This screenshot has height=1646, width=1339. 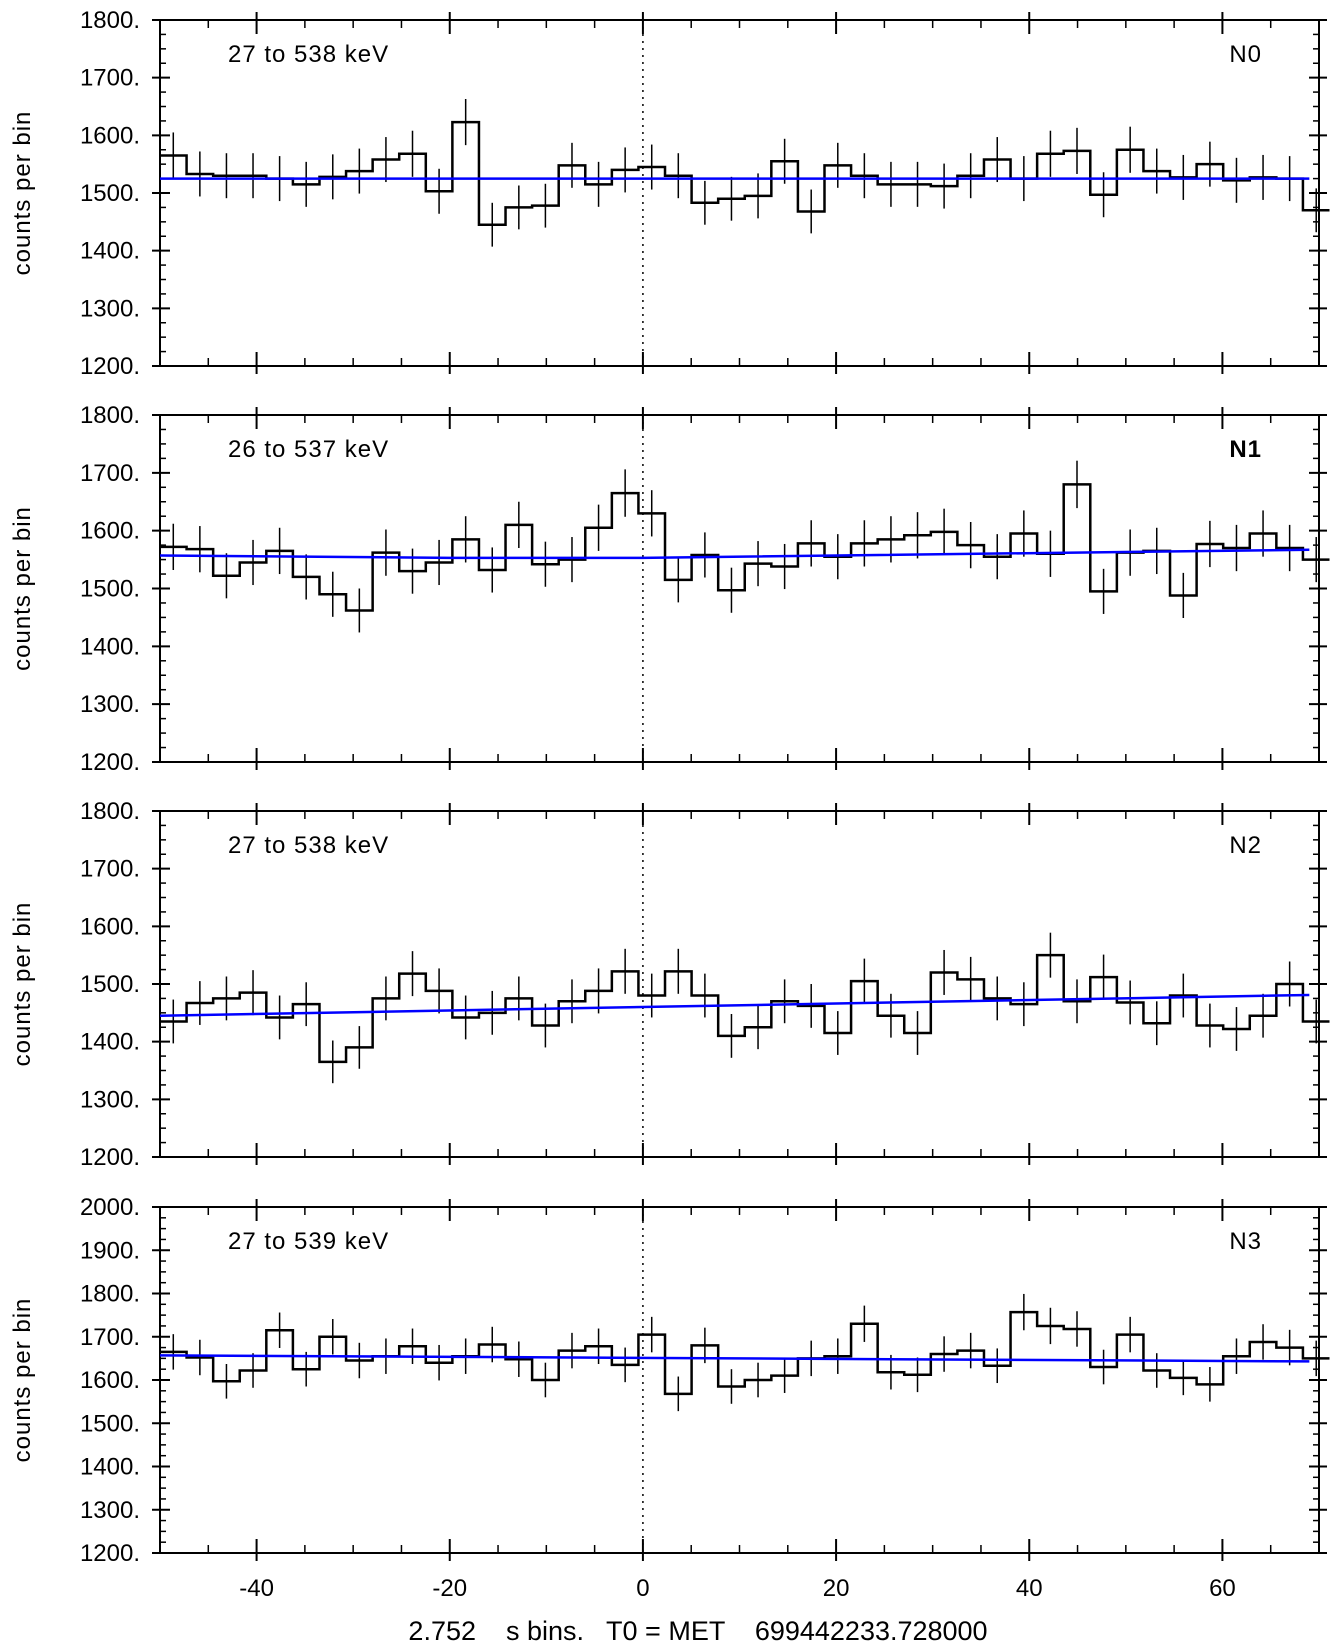 What do you see at coordinates (449, 1588) in the screenshot?
I see `x-tick-label: -20` at bounding box center [449, 1588].